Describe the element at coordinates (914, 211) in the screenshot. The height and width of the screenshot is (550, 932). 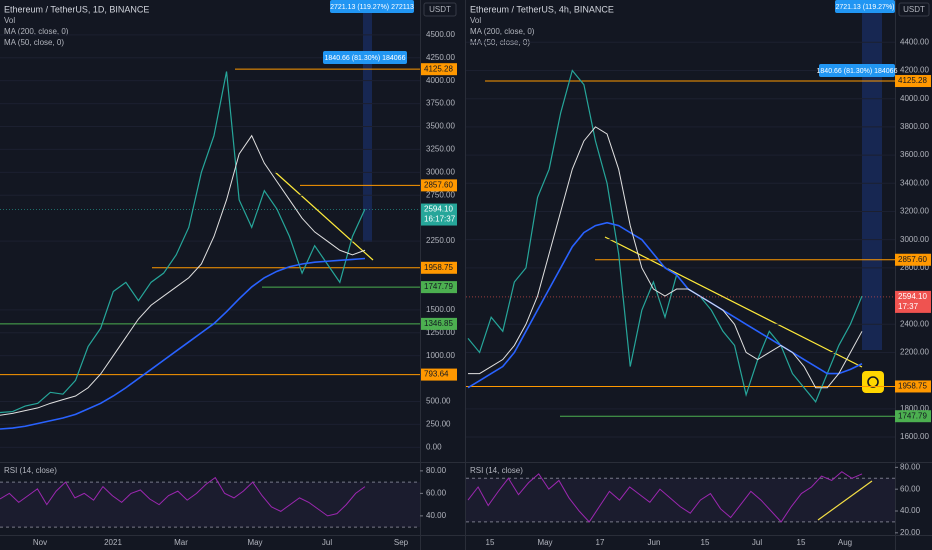
I see `y-tick-label: 3200.00` at that location.